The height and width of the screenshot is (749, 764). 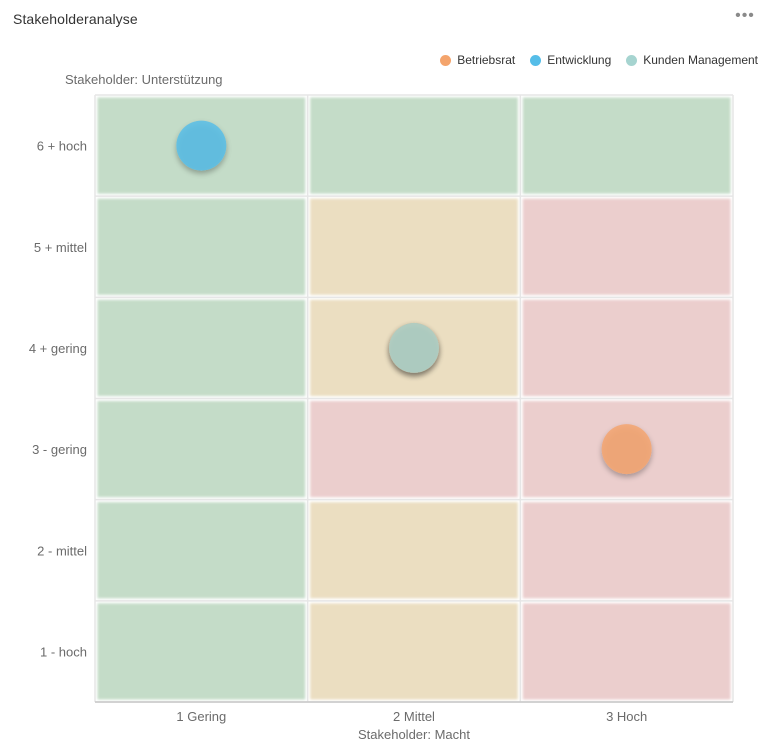 I want to click on legend-item-entwicklung: Entwicklung, so click(x=570, y=60).